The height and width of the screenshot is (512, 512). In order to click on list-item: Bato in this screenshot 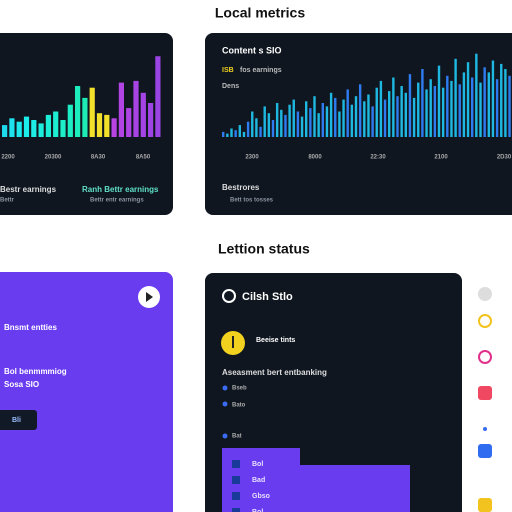, I will do `click(239, 406)`.